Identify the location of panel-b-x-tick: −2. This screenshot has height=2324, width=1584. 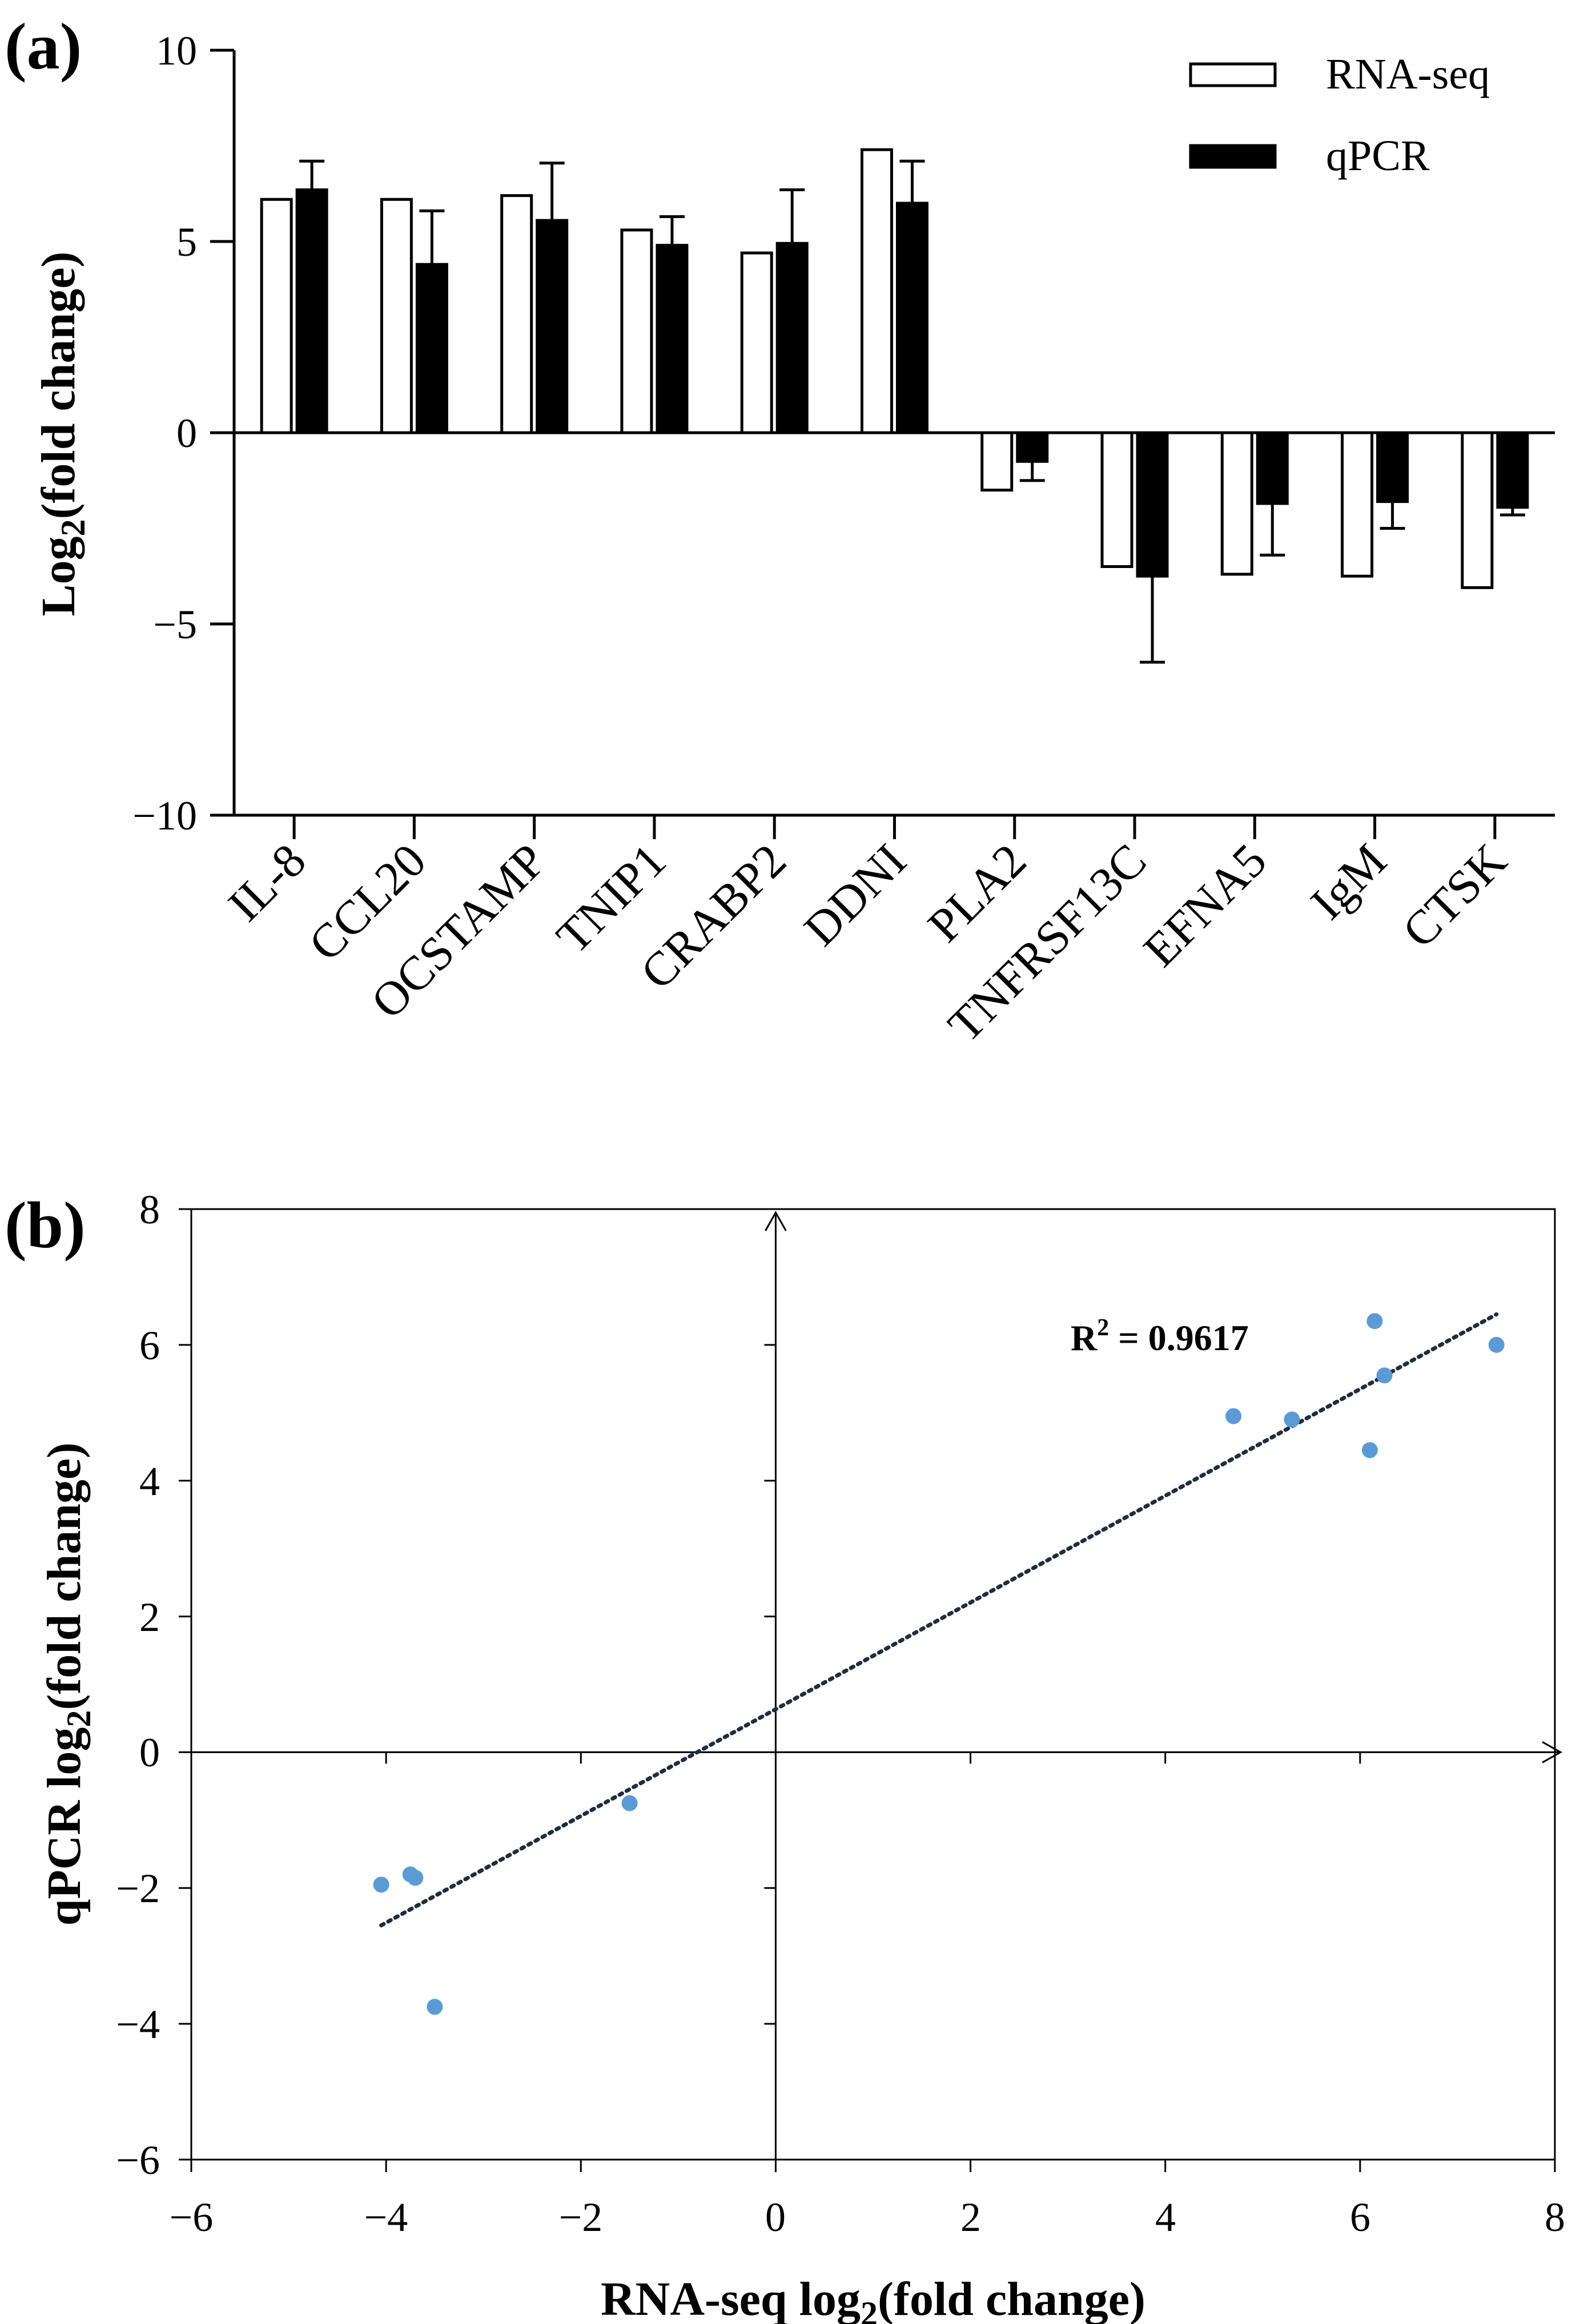
(581, 2217).